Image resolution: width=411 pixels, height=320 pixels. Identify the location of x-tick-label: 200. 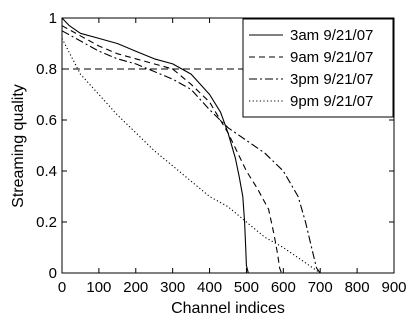
(135, 287).